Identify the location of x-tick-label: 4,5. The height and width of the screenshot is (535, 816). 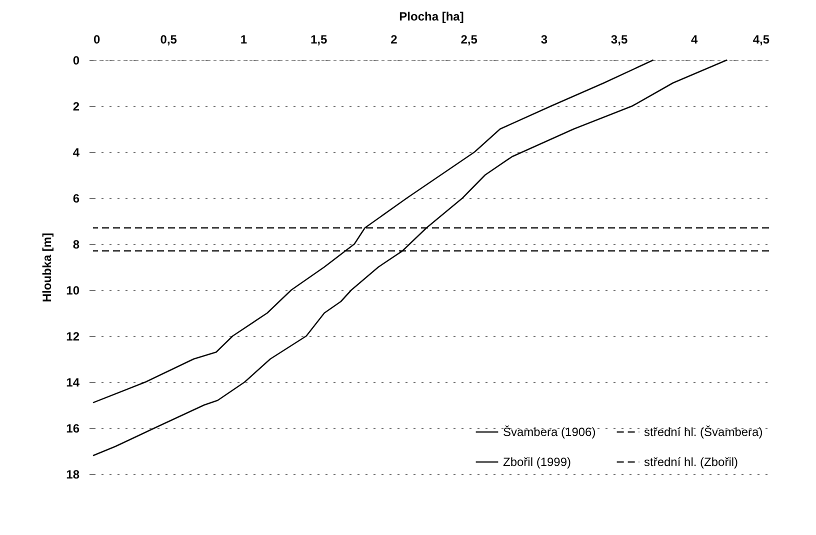
(761, 39).